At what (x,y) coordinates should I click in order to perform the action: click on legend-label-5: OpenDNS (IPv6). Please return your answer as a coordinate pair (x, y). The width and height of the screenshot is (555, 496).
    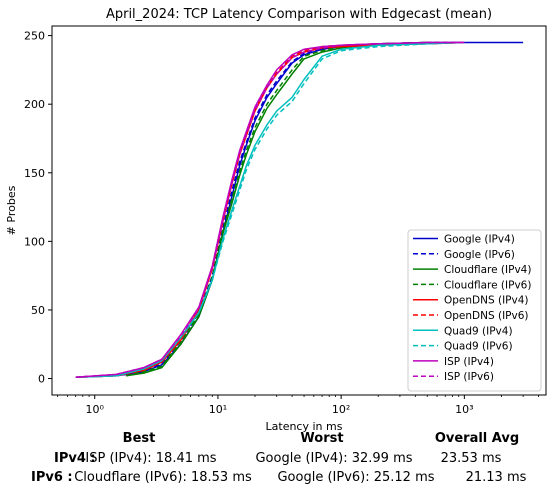
    Looking at the image, I should click on (486, 316).